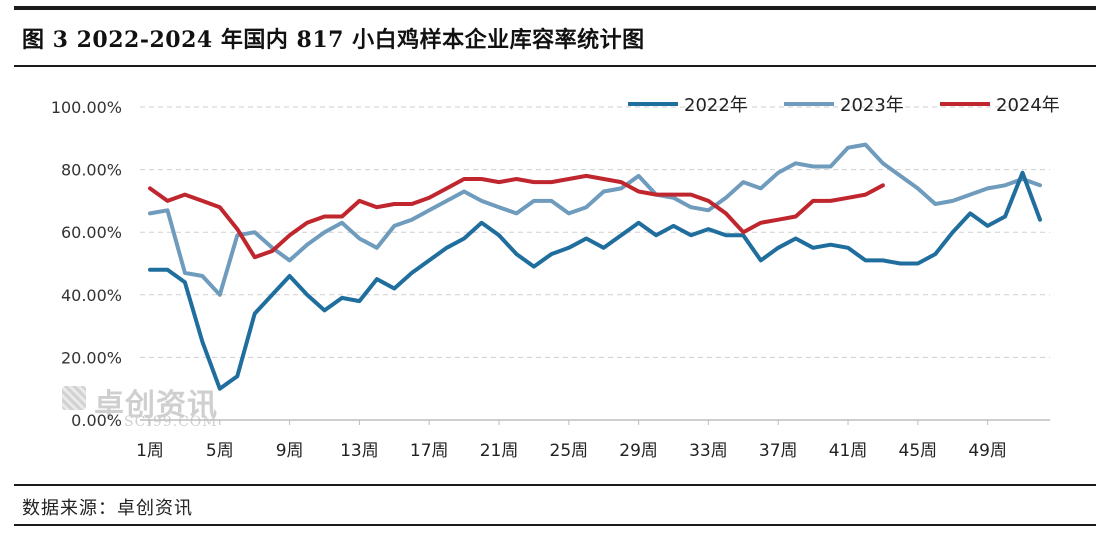 The width and height of the screenshot is (1110, 535). Describe the element at coordinates (516, 216) in the screenshot. I see `series-line-2024年` at that location.